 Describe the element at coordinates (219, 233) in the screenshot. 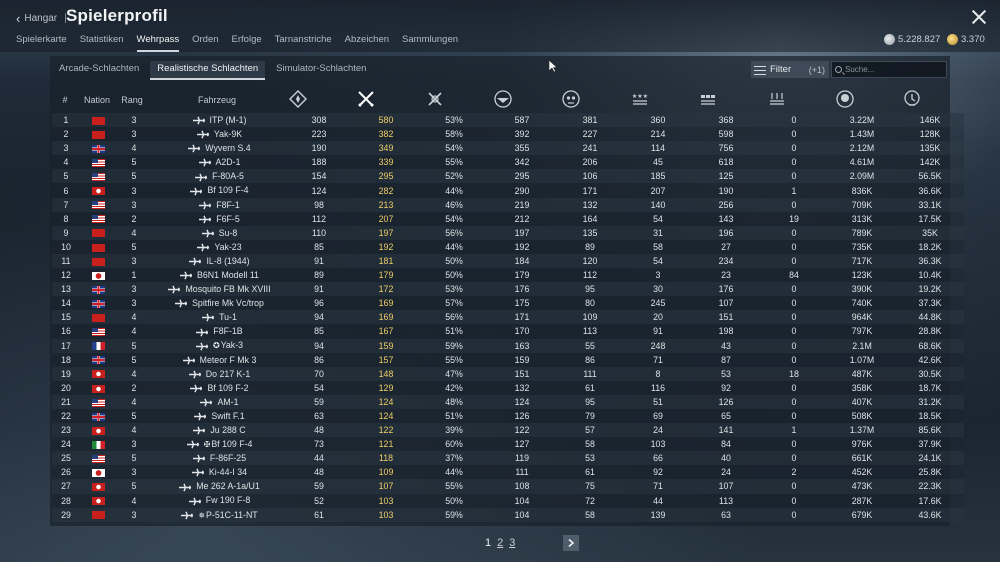

I see `vehicle-cell: Su-8` at that location.